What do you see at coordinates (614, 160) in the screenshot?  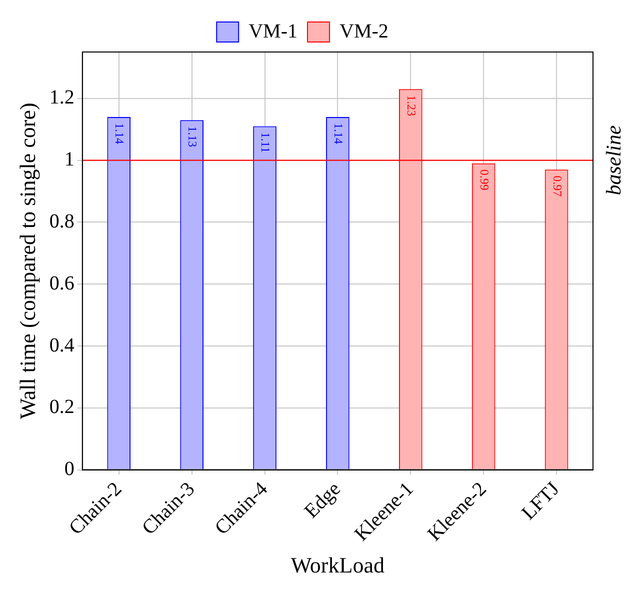 I see `ref-line-label: baseline` at bounding box center [614, 160].